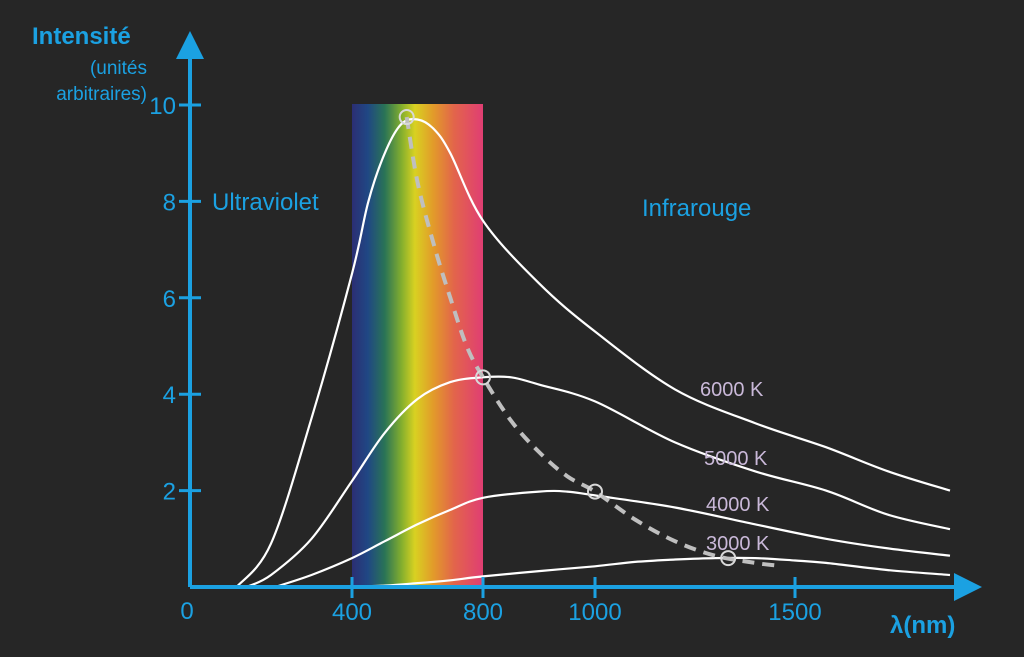 This screenshot has width=1024, height=657. I want to click on series-label-5000k: 5000 K, so click(736, 459).